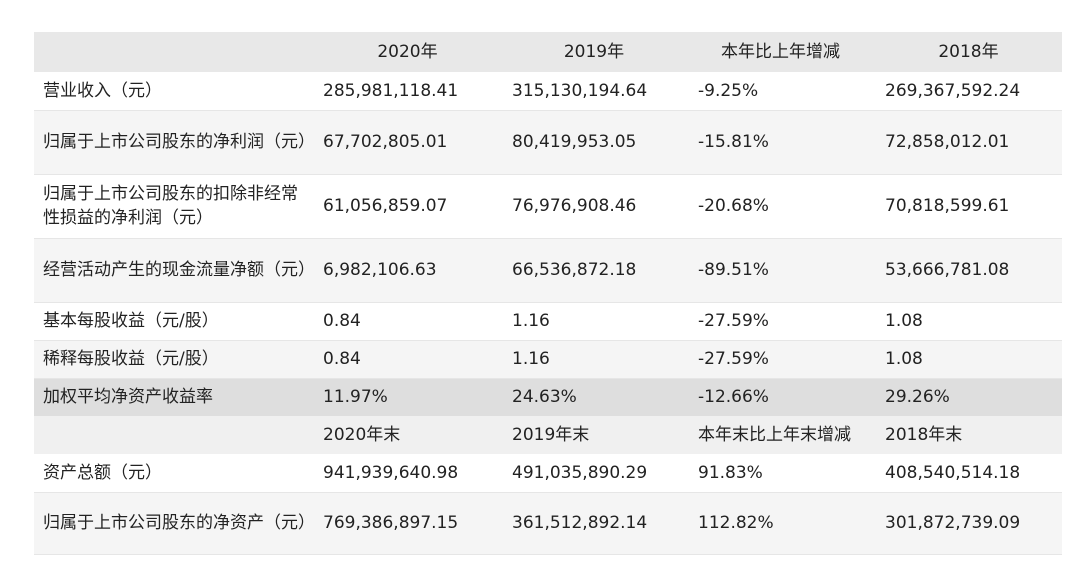 The image size is (1073, 563). What do you see at coordinates (774, 435) in the screenshot?
I see `subheader-cell-change: 本年末比上年末增减` at bounding box center [774, 435].